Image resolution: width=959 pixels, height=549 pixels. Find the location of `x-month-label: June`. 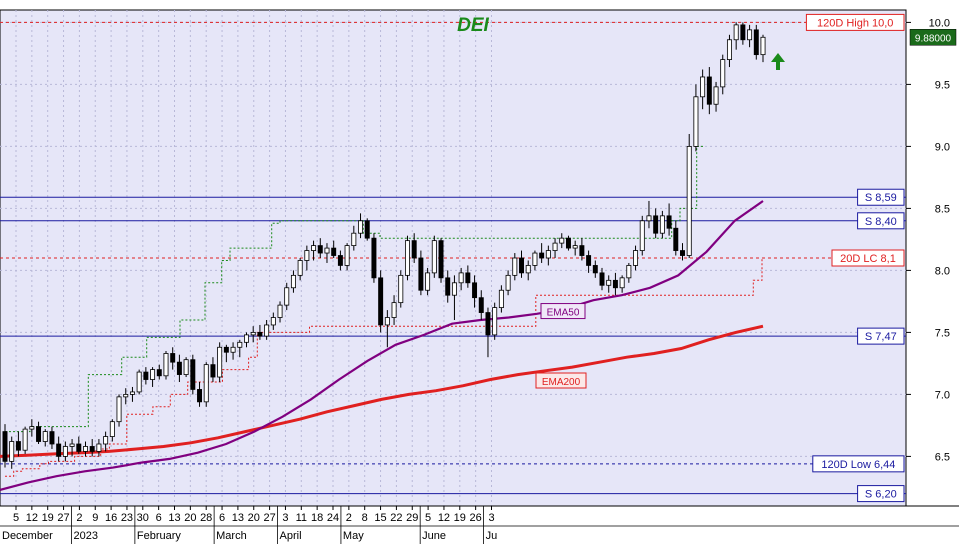

x-month-label: June is located at coordinates (434, 536).